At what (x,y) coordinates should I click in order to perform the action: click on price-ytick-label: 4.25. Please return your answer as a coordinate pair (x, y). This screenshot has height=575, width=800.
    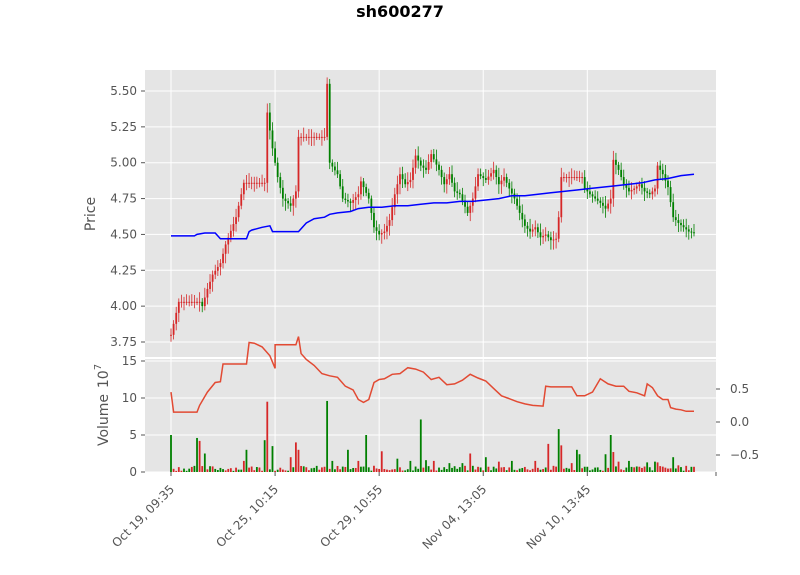
    Looking at the image, I should click on (123, 270).